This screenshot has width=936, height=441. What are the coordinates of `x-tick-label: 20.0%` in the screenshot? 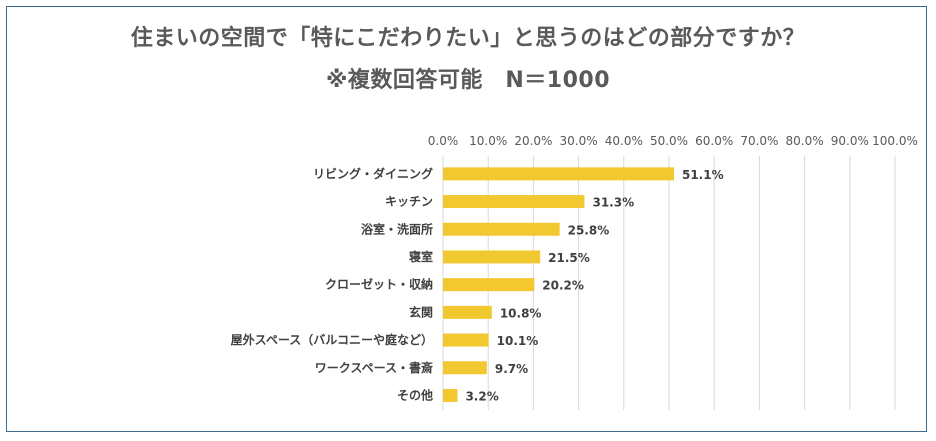 It's located at (533, 141).